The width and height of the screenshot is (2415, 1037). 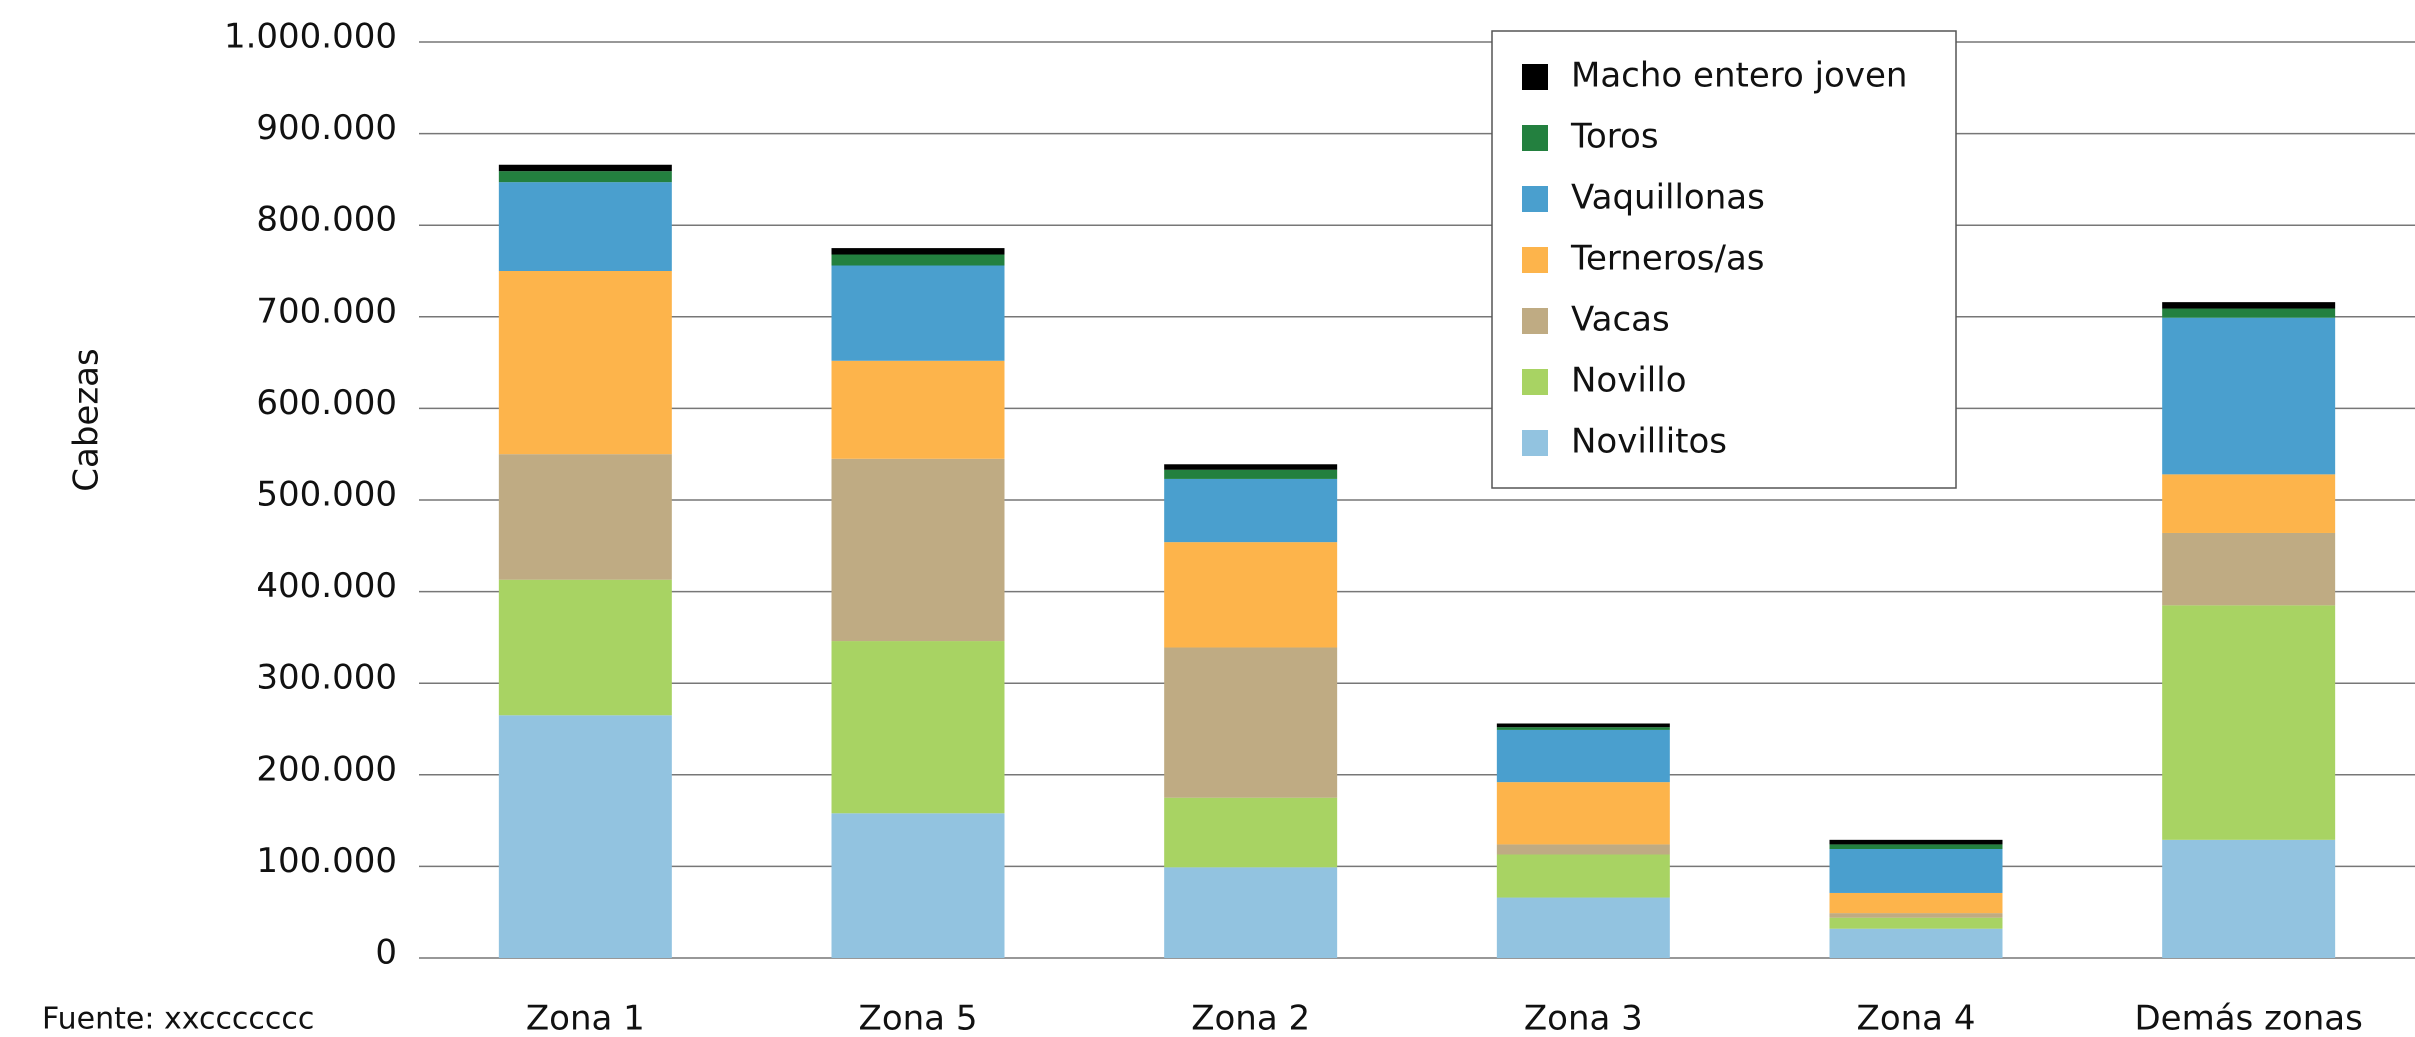 I want to click on legend-label: Novillo, so click(x=1629, y=381).